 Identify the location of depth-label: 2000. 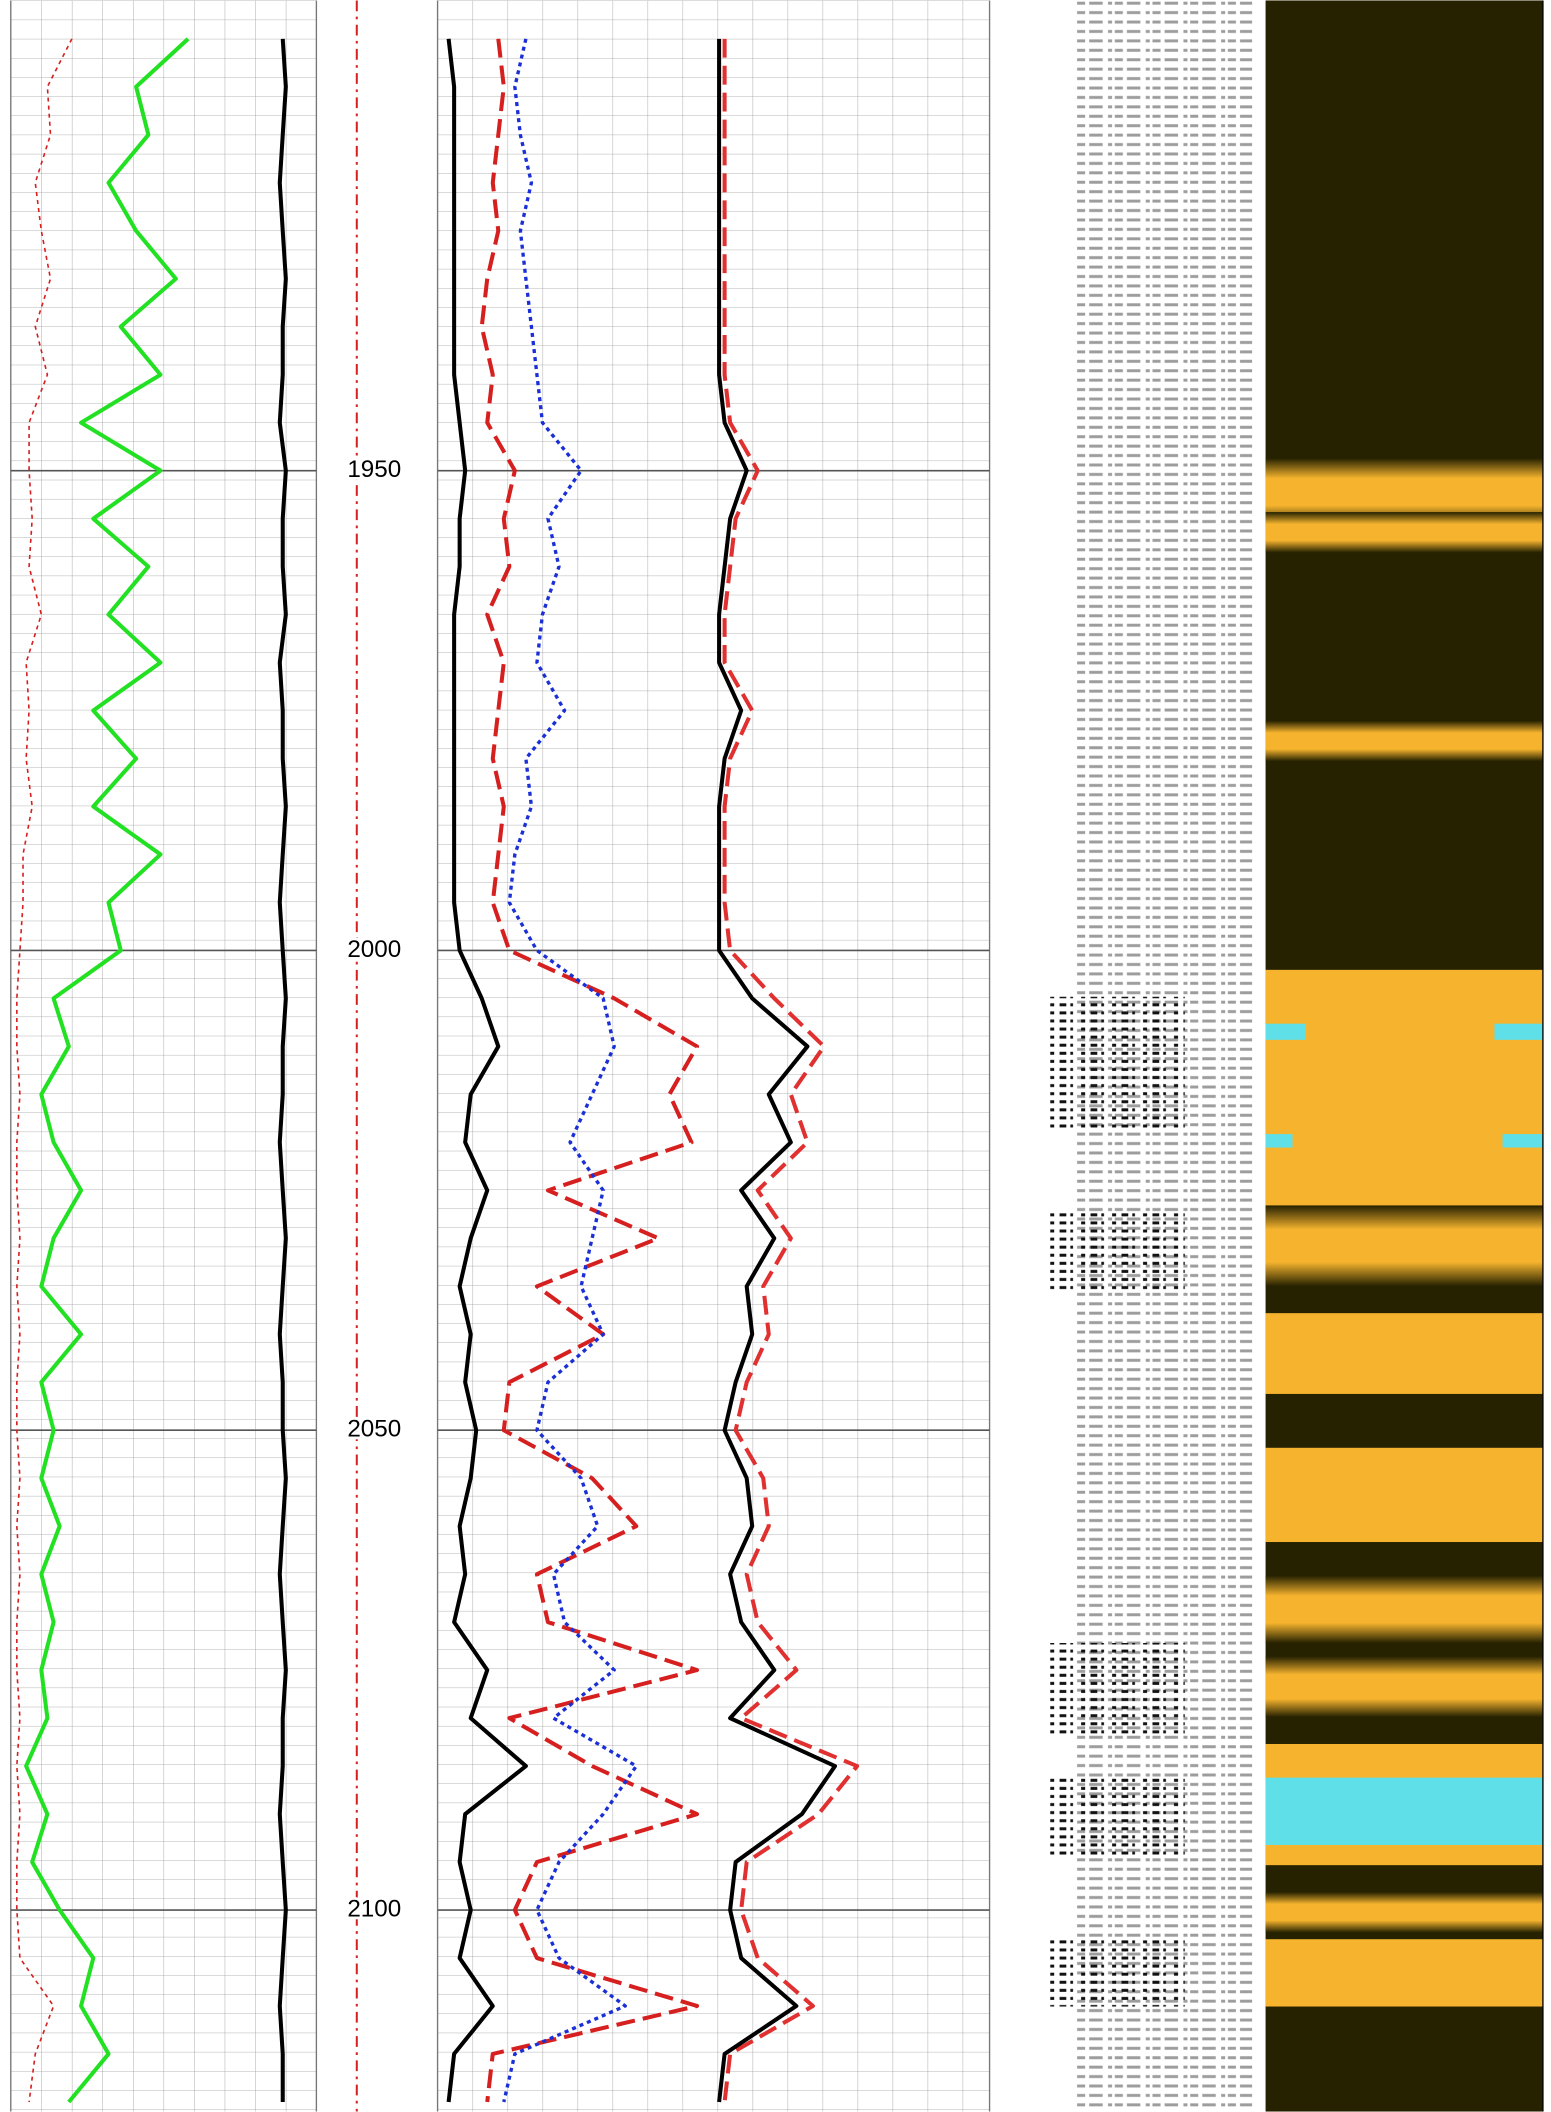
(374, 949).